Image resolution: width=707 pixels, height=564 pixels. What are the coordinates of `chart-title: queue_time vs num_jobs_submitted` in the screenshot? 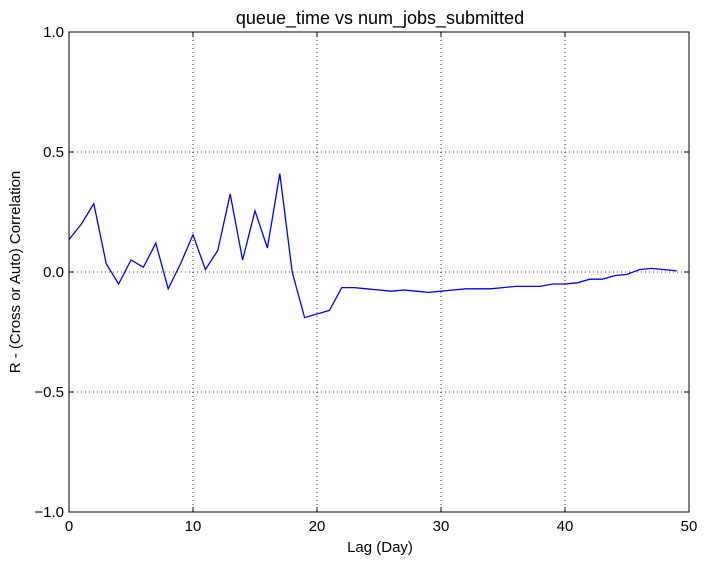 It's located at (380, 18).